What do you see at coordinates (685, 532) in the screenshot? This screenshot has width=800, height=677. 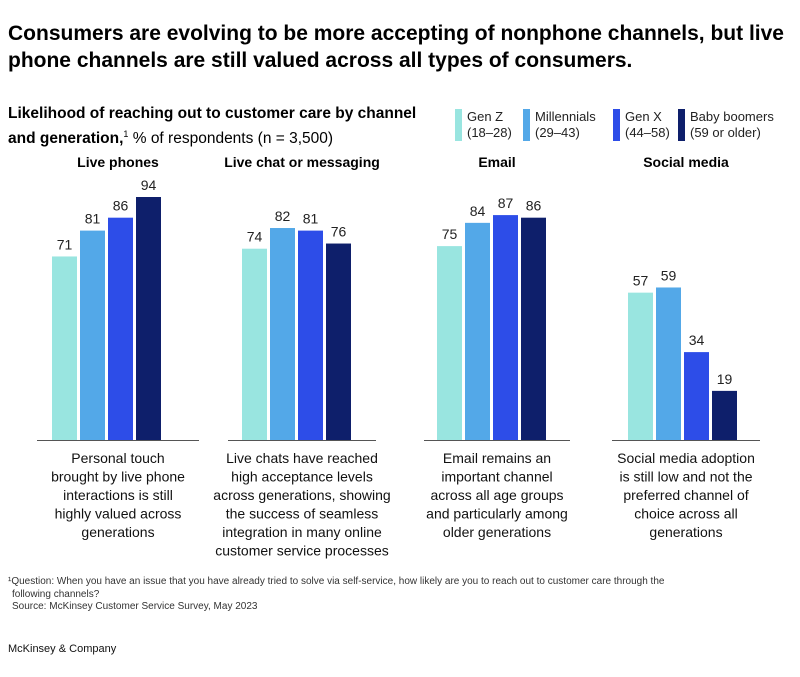 I see `panel-caption-social-media-line-5: generations` at bounding box center [685, 532].